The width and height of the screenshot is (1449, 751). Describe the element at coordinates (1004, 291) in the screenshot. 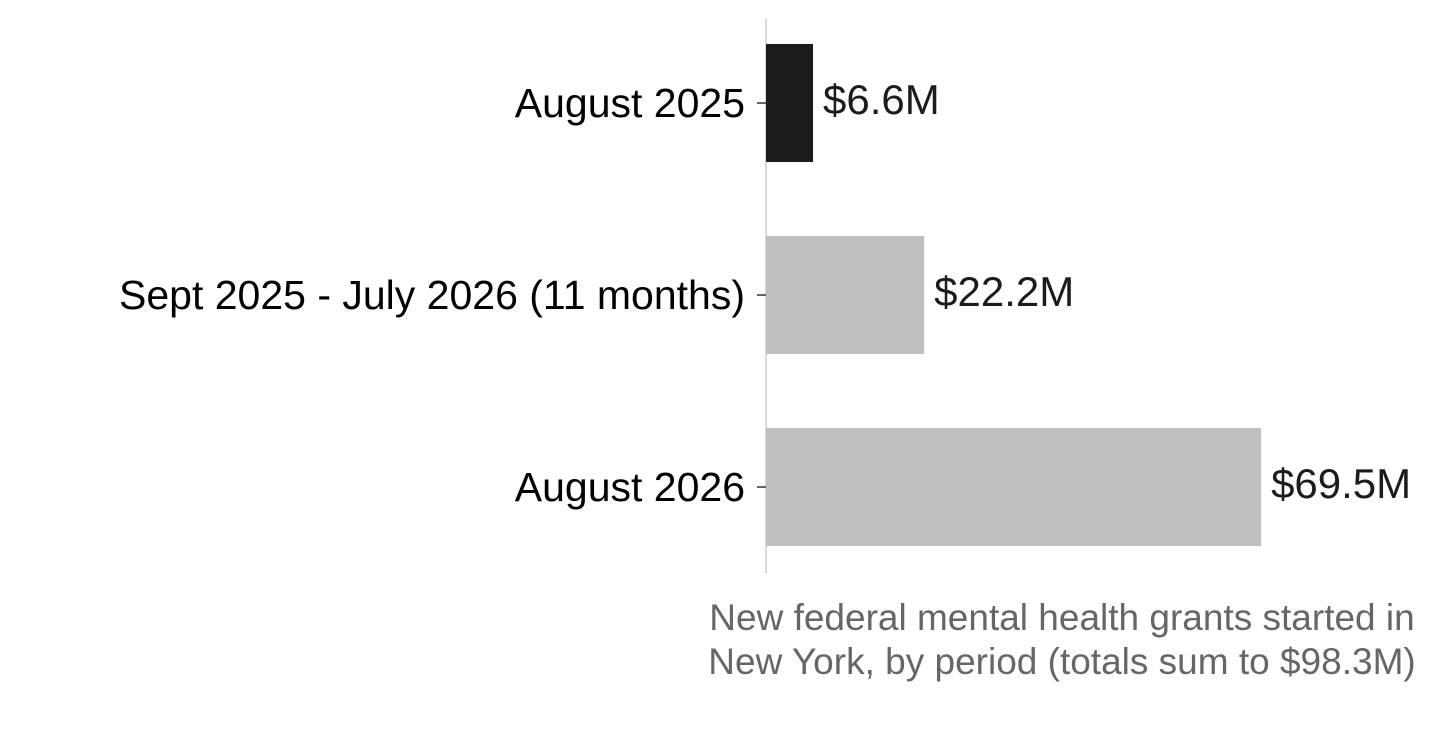

I see `value-label: $22.2M` at that location.